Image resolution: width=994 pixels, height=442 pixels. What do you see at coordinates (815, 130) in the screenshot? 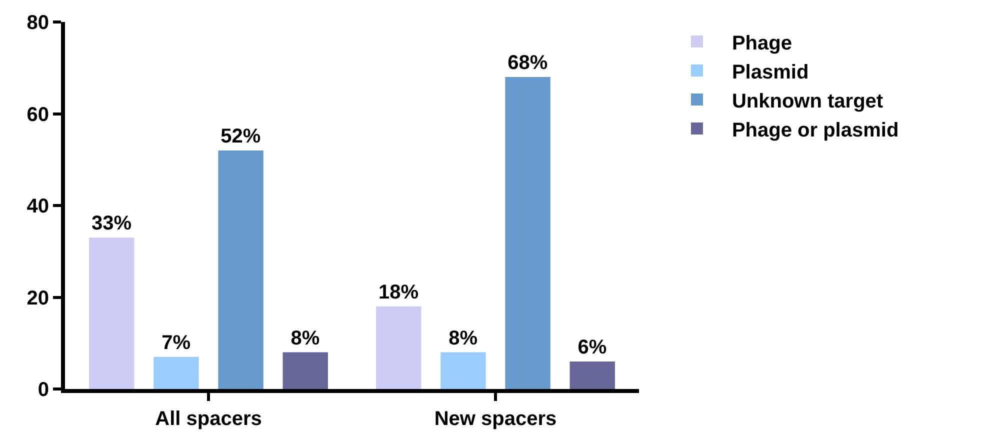
I see `legend-label: Phage or plasmid` at bounding box center [815, 130].